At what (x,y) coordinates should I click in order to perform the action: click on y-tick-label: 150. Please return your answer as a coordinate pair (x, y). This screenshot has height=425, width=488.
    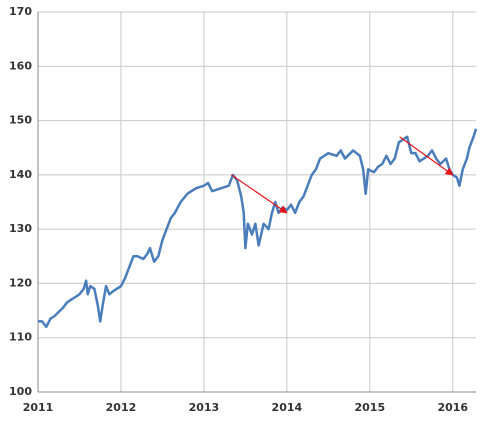
    Looking at the image, I should click on (20, 120).